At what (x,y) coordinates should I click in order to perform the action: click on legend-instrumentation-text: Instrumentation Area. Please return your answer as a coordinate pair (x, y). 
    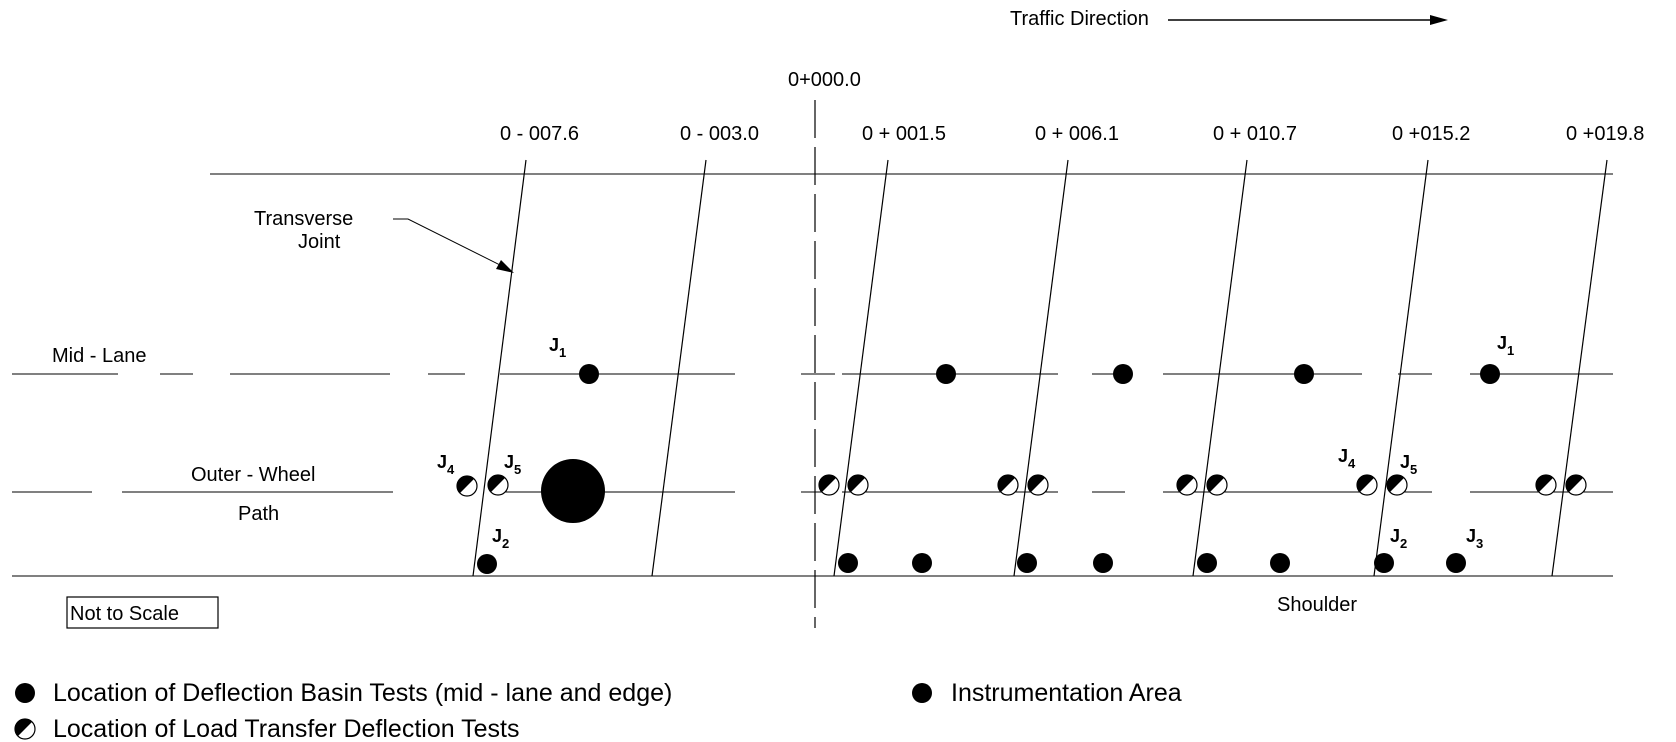
    Looking at the image, I should click on (1066, 693).